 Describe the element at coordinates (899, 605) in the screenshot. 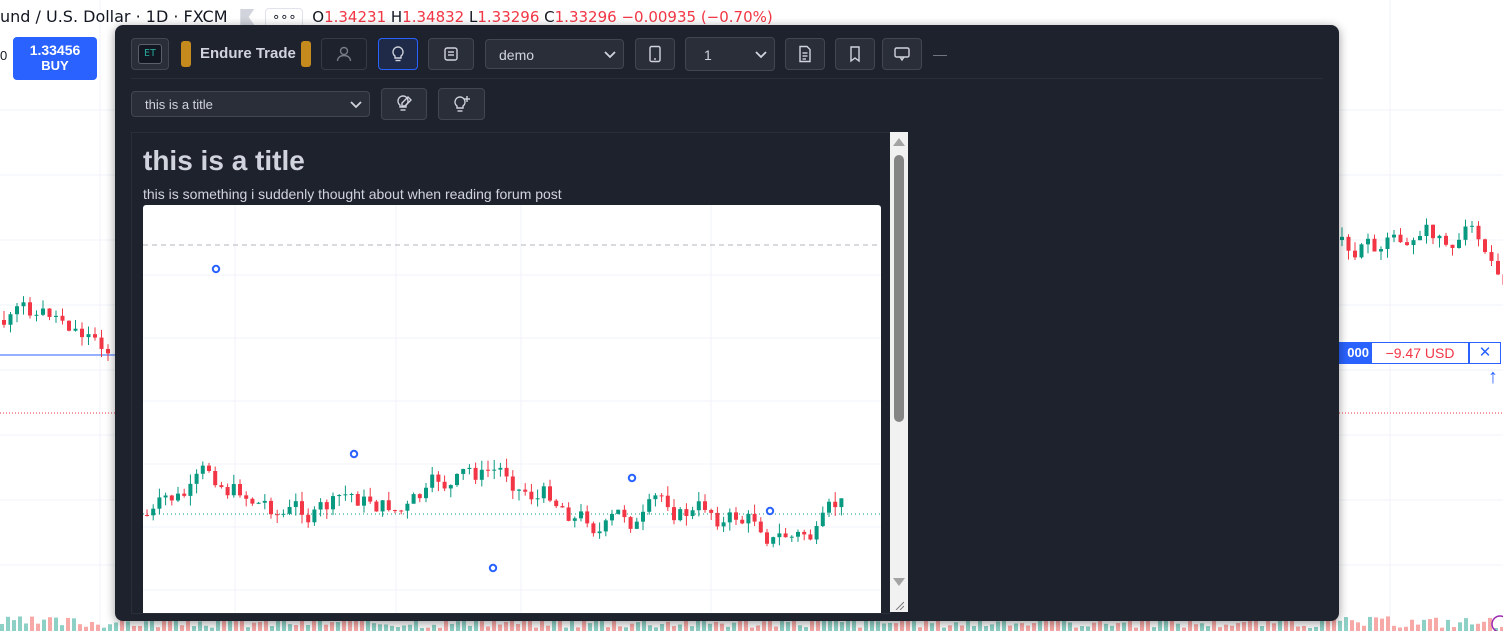

I see `resize-grip-icon` at that location.